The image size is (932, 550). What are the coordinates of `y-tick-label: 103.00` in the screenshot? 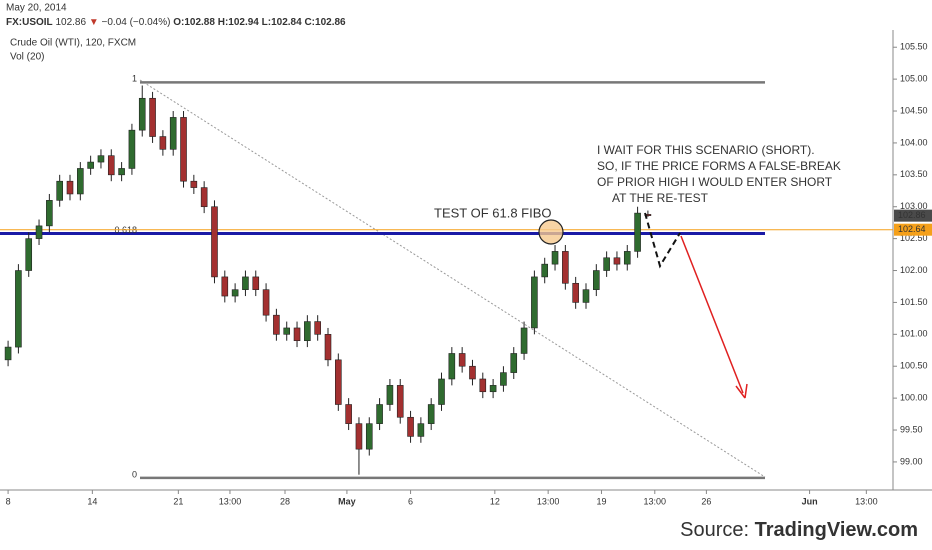 It's located at (914, 206).